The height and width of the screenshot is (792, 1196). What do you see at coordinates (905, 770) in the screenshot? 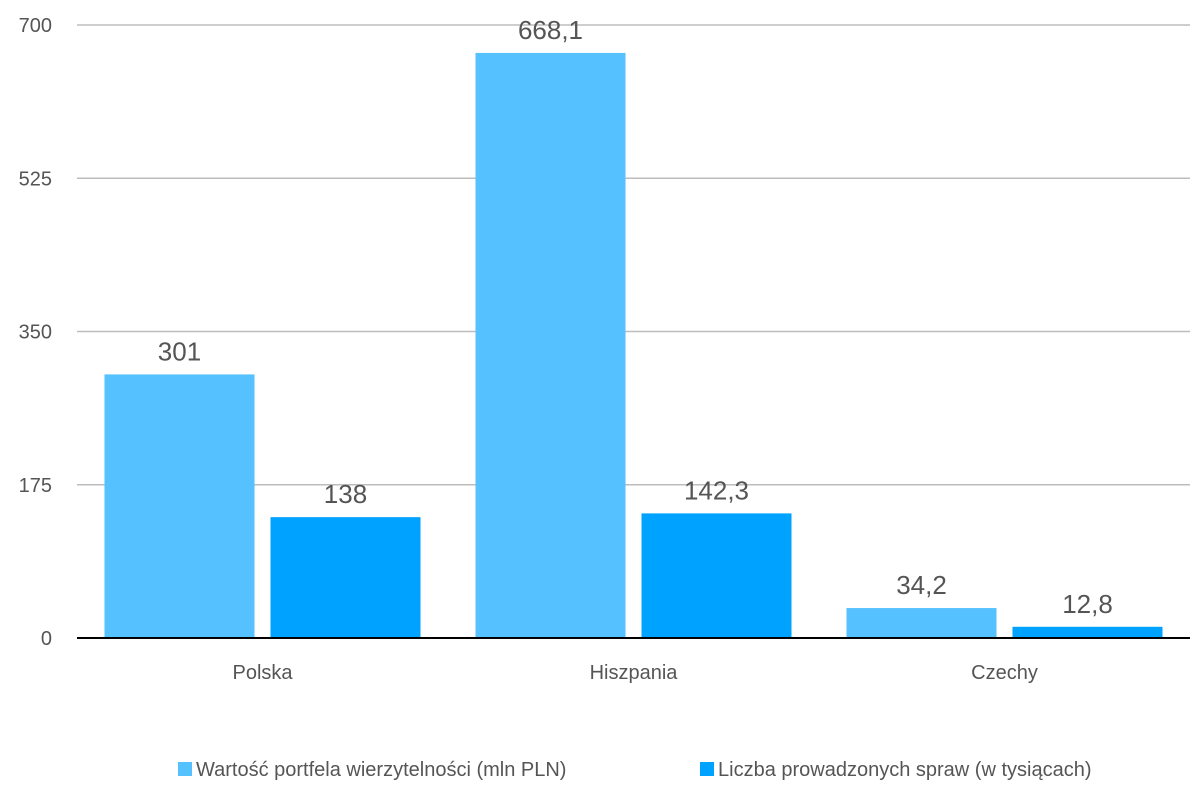
I see `legend-label: Liczba prowadzonych spraw (w tysiącach)` at bounding box center [905, 770].